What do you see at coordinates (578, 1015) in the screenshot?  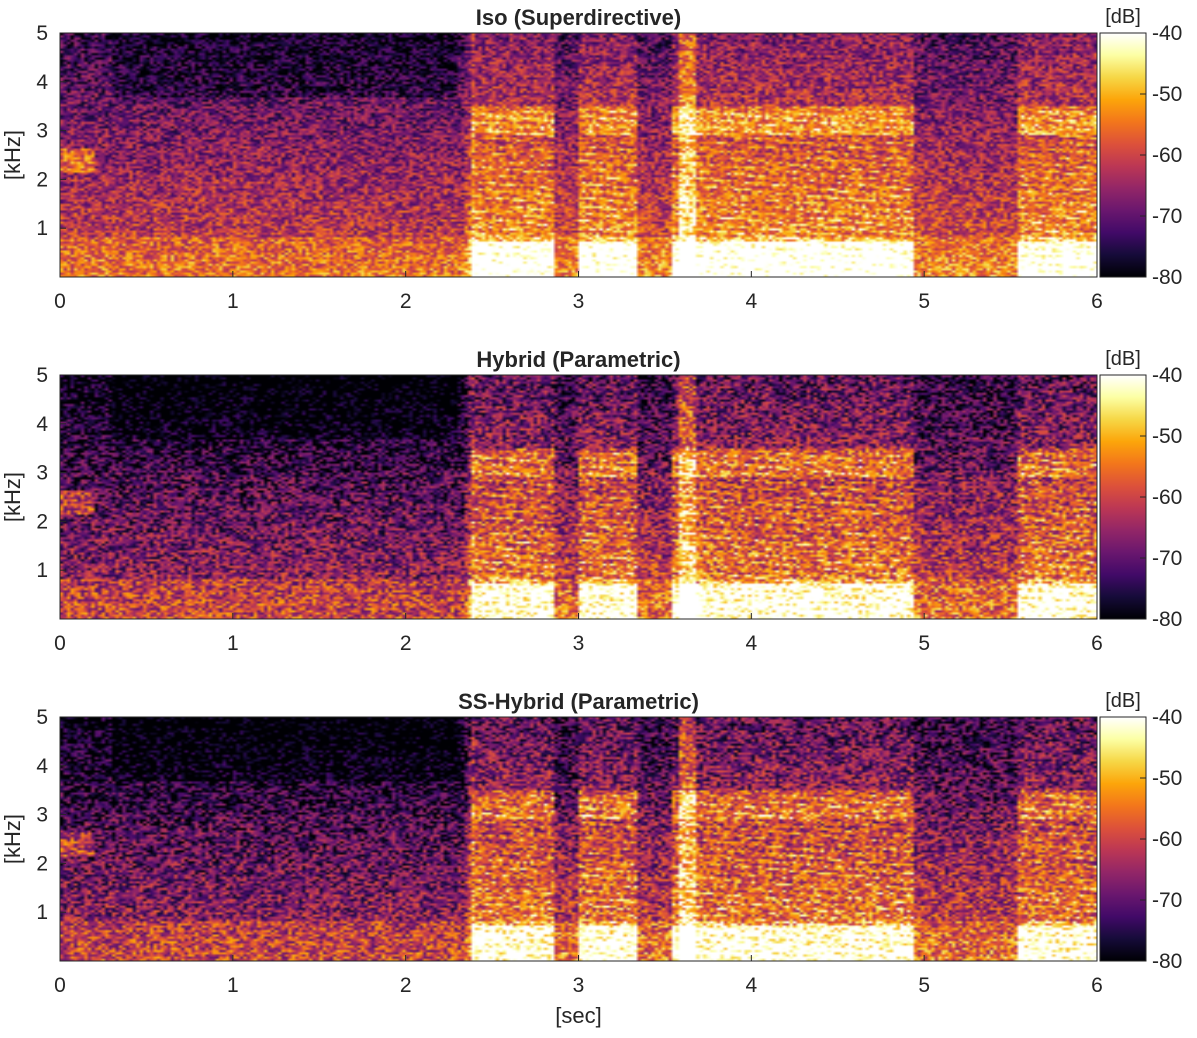 I see `x-axis-label: [sec]` at bounding box center [578, 1015].